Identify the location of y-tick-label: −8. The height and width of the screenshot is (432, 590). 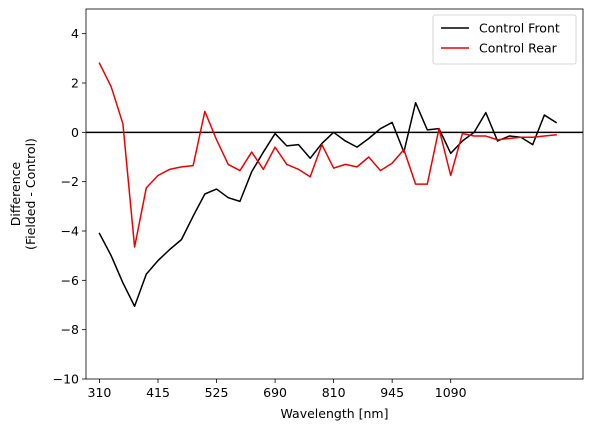
(70, 329).